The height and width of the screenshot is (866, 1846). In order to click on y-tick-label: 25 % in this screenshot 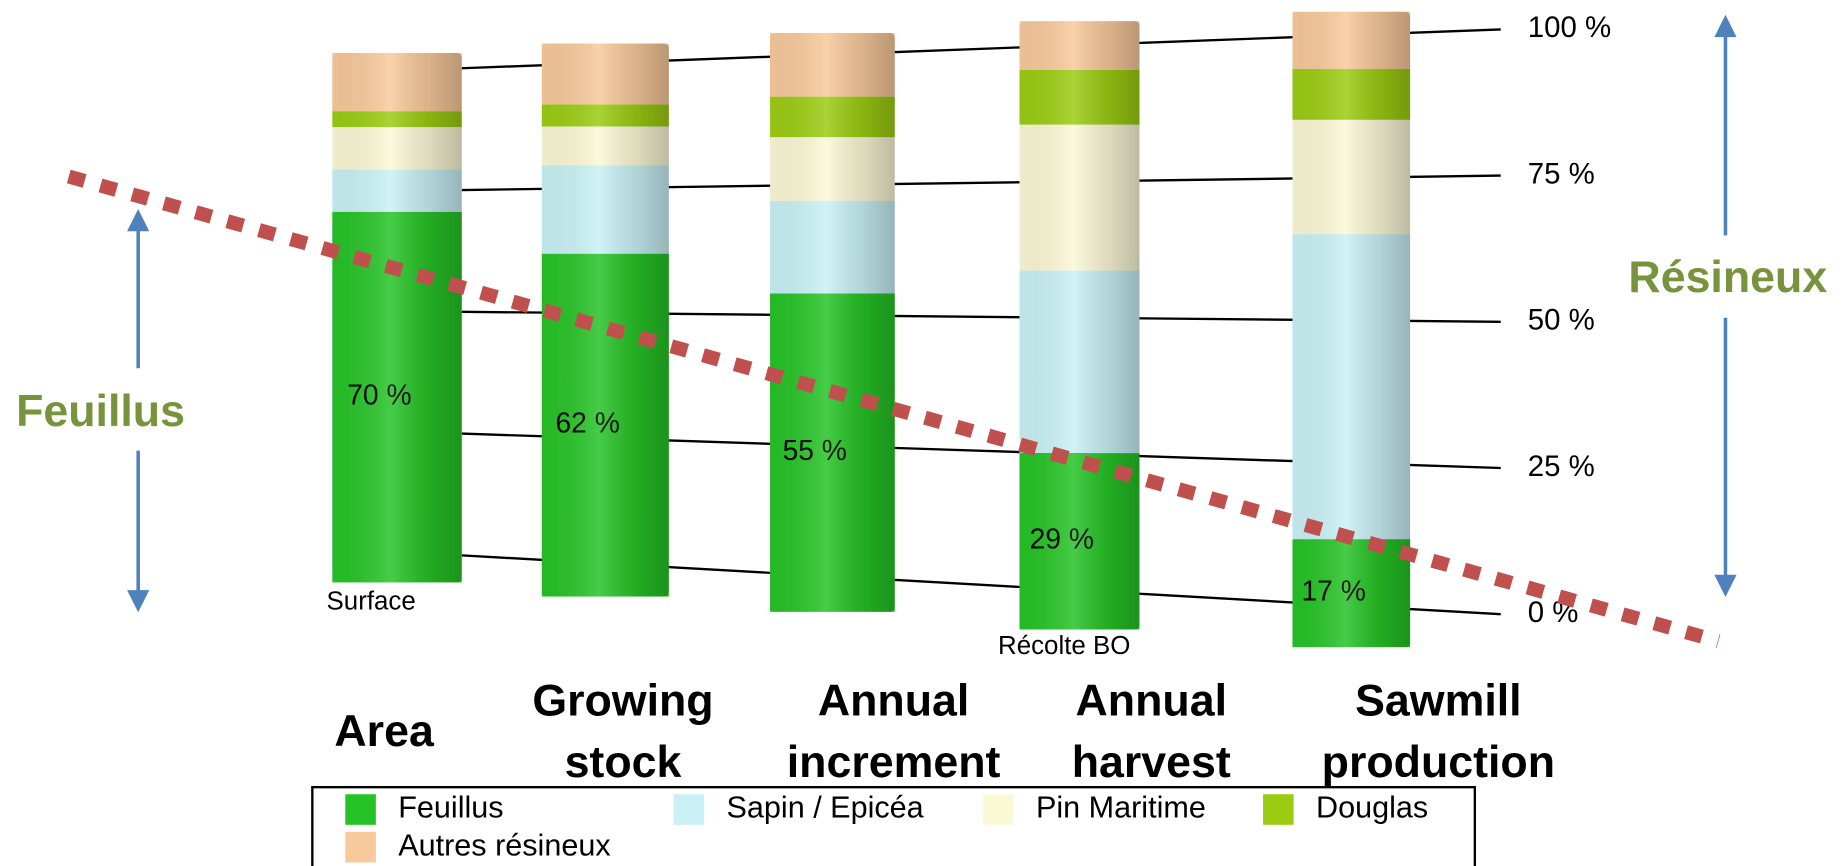, I will do `click(1561, 466)`.